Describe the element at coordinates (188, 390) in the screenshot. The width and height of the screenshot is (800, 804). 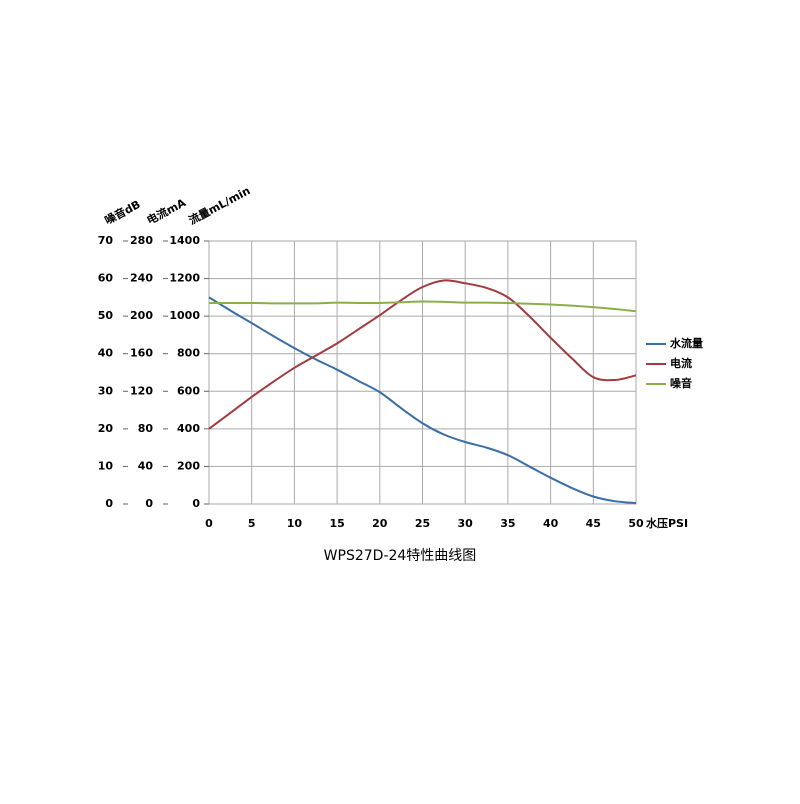
I see `y-tick-label: 600` at that location.